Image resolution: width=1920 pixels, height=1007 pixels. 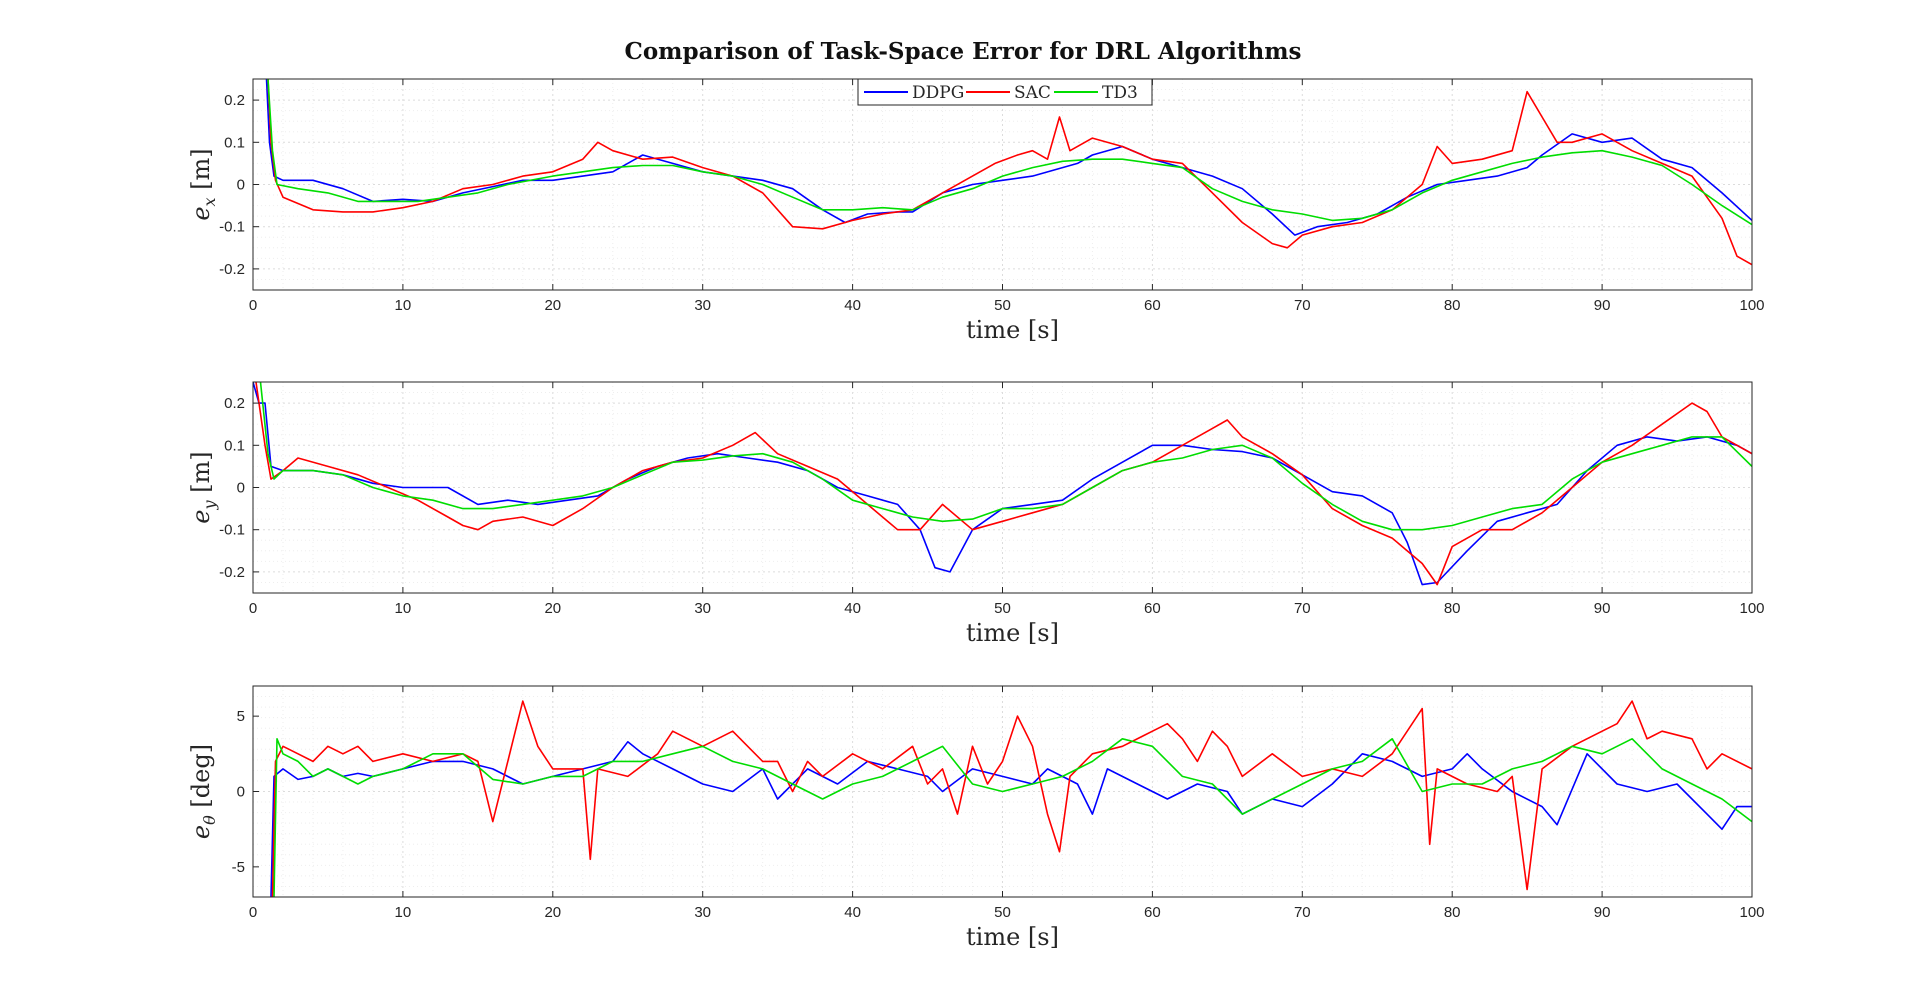 What do you see at coordinates (241, 716) in the screenshot?
I see `y-tick-label: 5` at bounding box center [241, 716].